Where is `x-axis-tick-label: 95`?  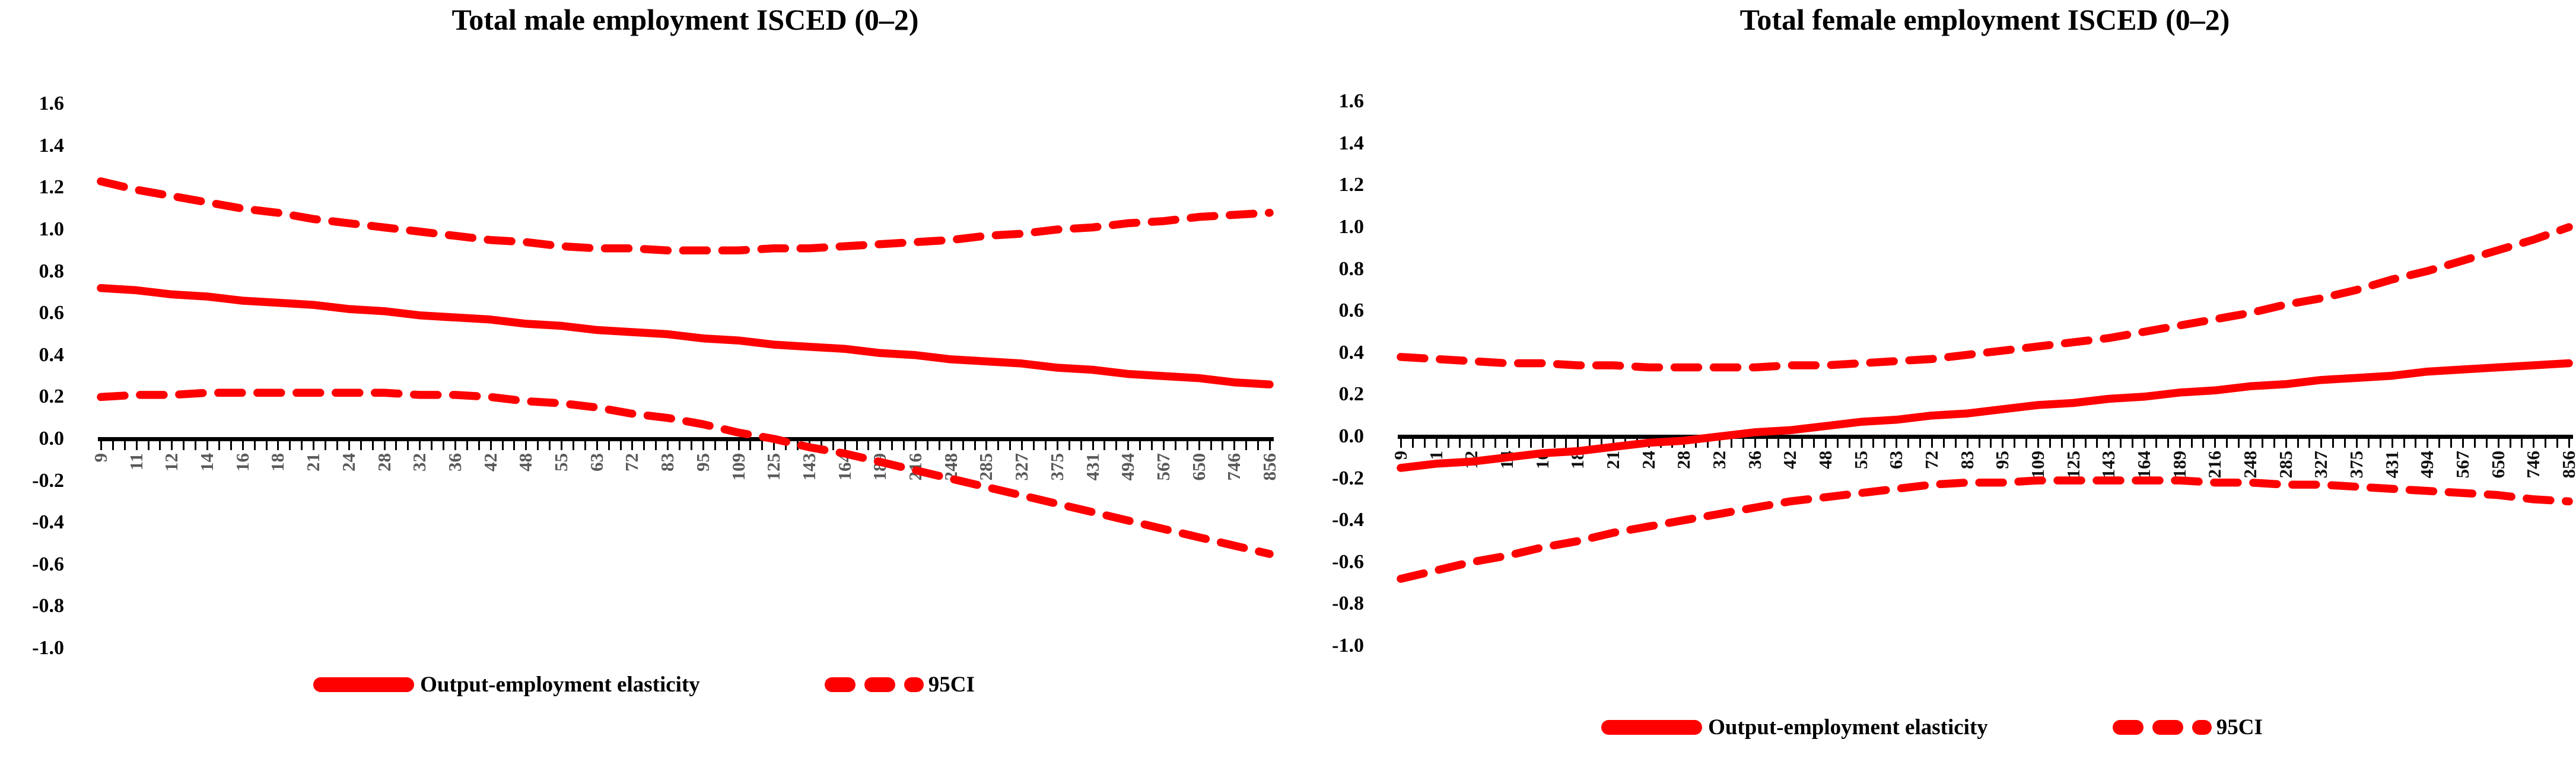 x-axis-tick-label: 95 is located at coordinates (2002, 460).